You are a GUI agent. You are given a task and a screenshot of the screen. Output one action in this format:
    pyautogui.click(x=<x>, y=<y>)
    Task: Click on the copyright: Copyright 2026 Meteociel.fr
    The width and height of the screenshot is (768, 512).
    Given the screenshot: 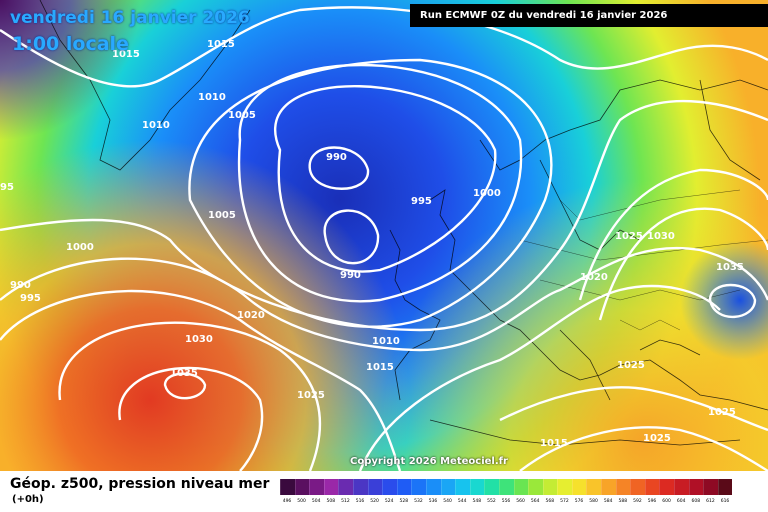 What is the action you would take?
    pyautogui.click(x=429, y=461)
    